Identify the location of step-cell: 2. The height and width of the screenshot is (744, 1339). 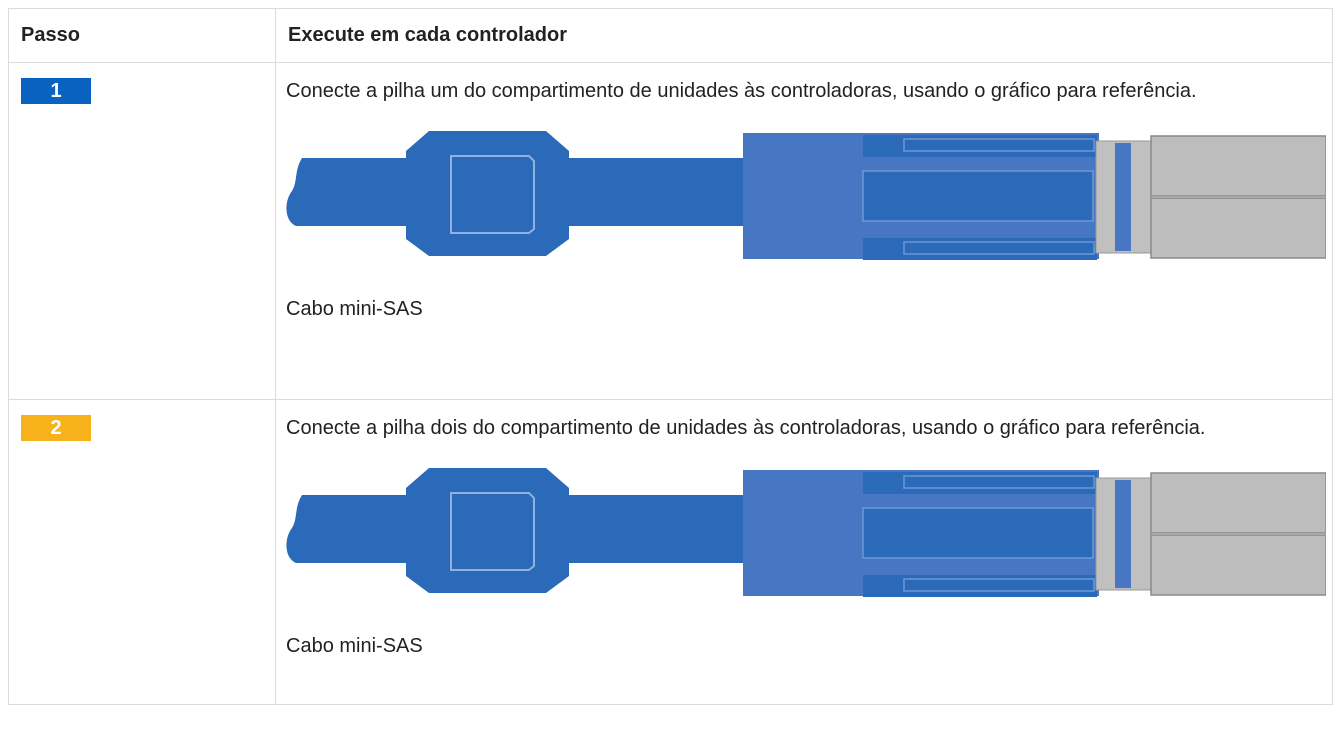
(142, 552).